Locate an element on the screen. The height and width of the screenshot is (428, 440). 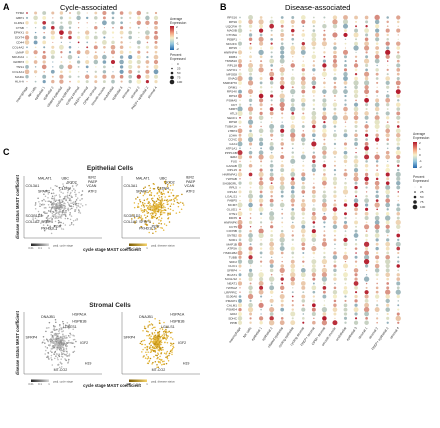
gene-annotation: SOD2 is located at coordinates (72, 182).